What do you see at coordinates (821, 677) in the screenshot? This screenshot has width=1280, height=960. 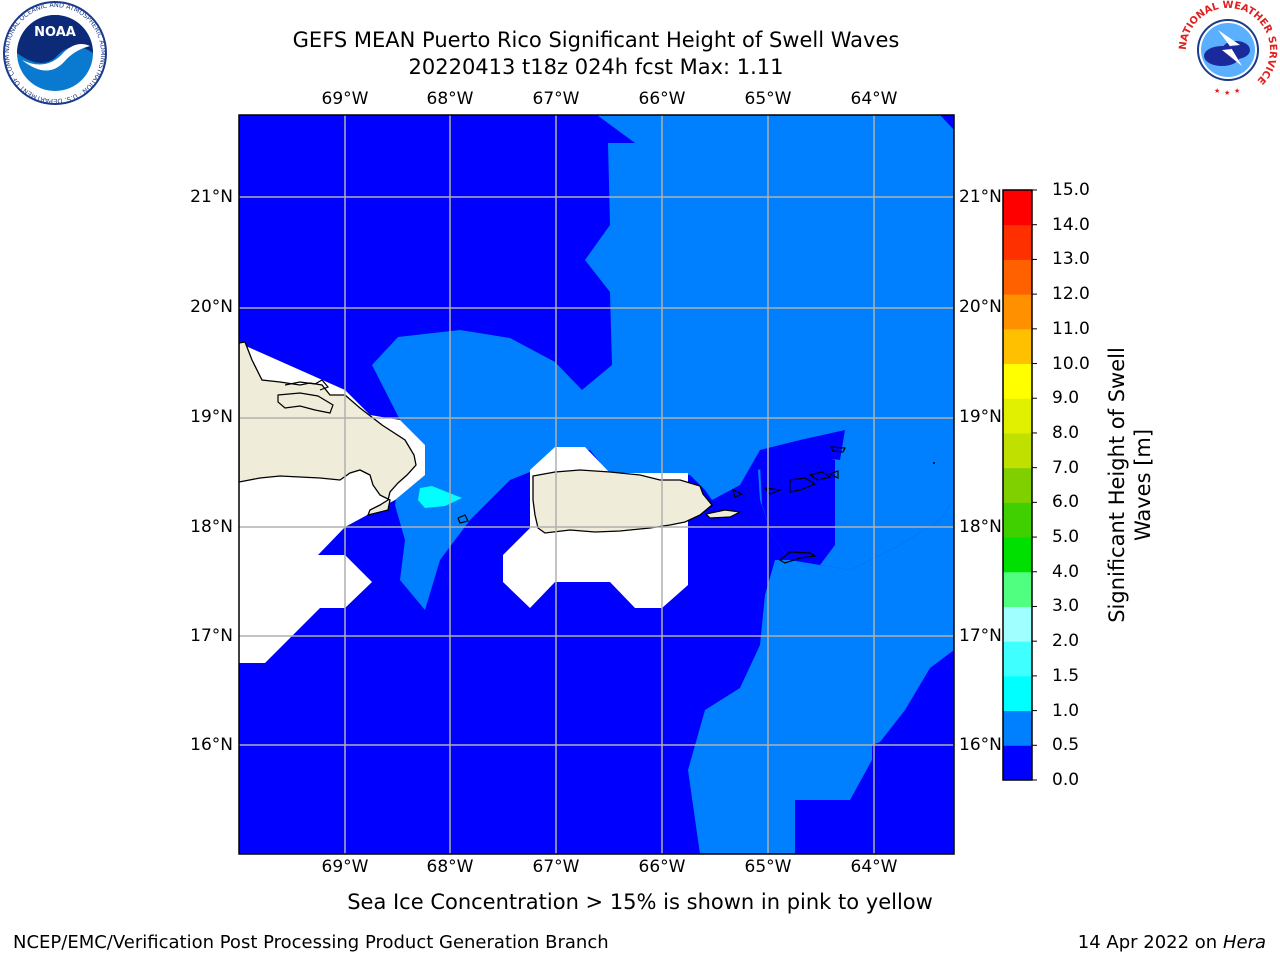 I see `swell-band-0.5-1.0-south` at bounding box center [821, 677].